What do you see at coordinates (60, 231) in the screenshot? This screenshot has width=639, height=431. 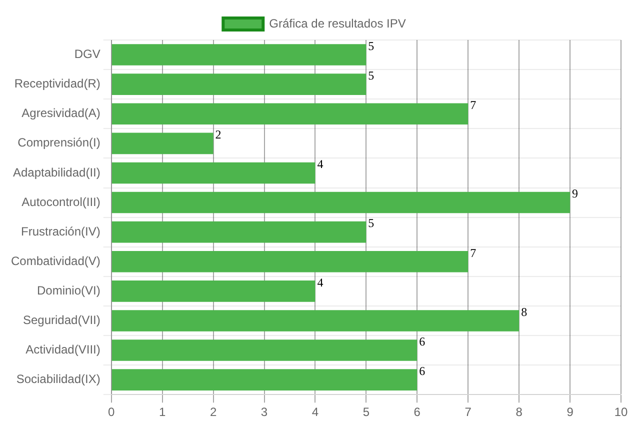 I see `y-tick-label: Frustración(IV)` at bounding box center [60, 231].